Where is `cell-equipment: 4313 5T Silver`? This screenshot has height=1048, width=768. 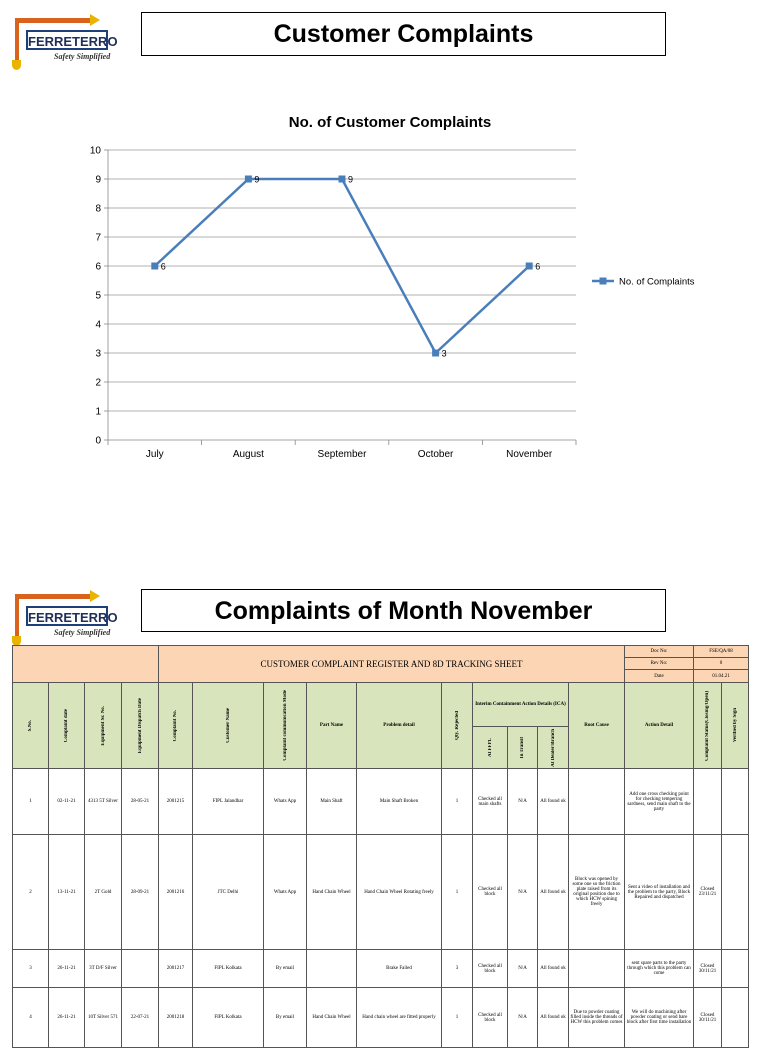 cell-equipment: 4313 5T Silver is located at coordinates (103, 801).